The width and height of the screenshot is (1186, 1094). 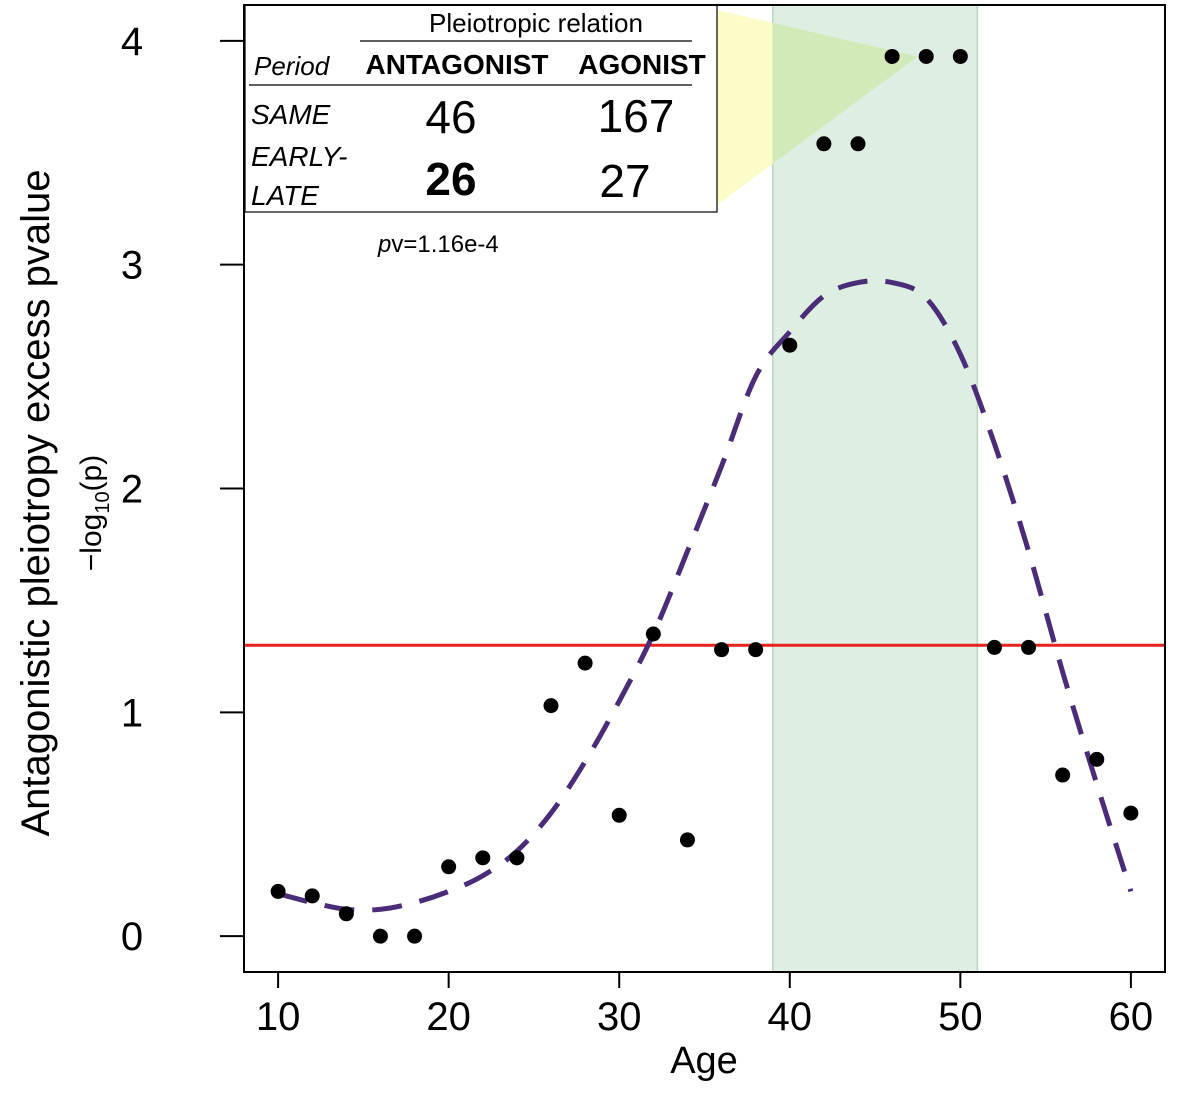 What do you see at coordinates (536, 23) in the screenshot?
I see `inset-header: Pleiotropic relation` at bounding box center [536, 23].